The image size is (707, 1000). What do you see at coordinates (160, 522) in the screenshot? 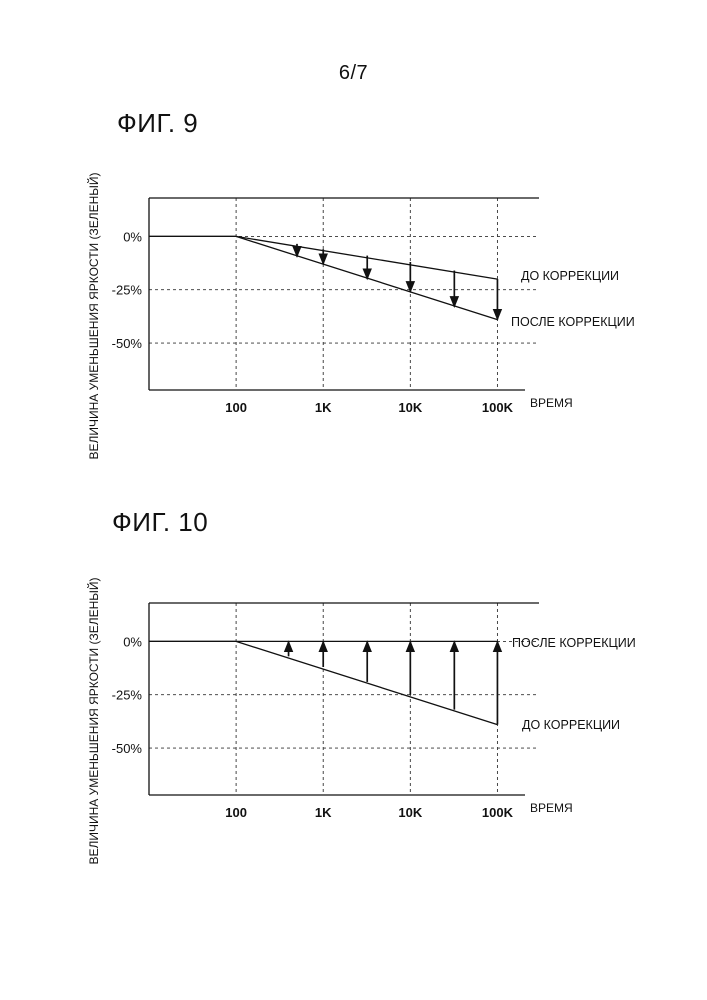
I see `fig10-title: ФИГ. 10` at bounding box center [160, 522].